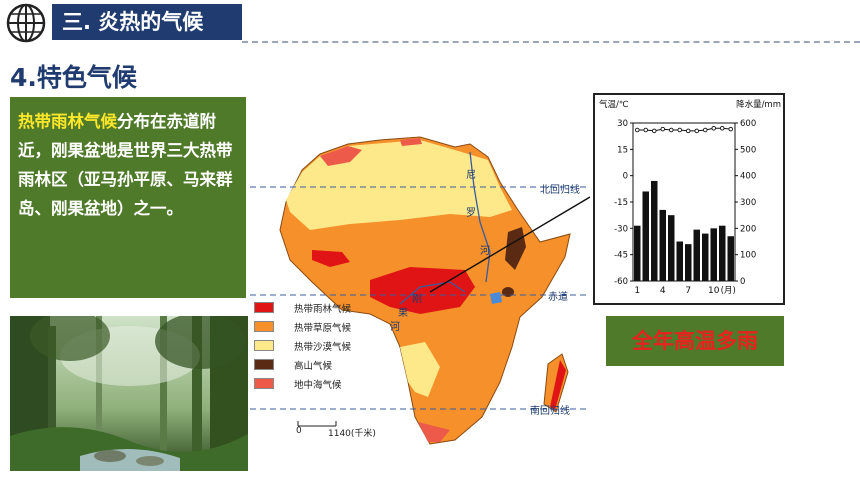 This screenshot has height=484, width=860. Describe the element at coordinates (323, 347) in the screenshot. I see `legend-label: 热带沙漠气候` at that location.